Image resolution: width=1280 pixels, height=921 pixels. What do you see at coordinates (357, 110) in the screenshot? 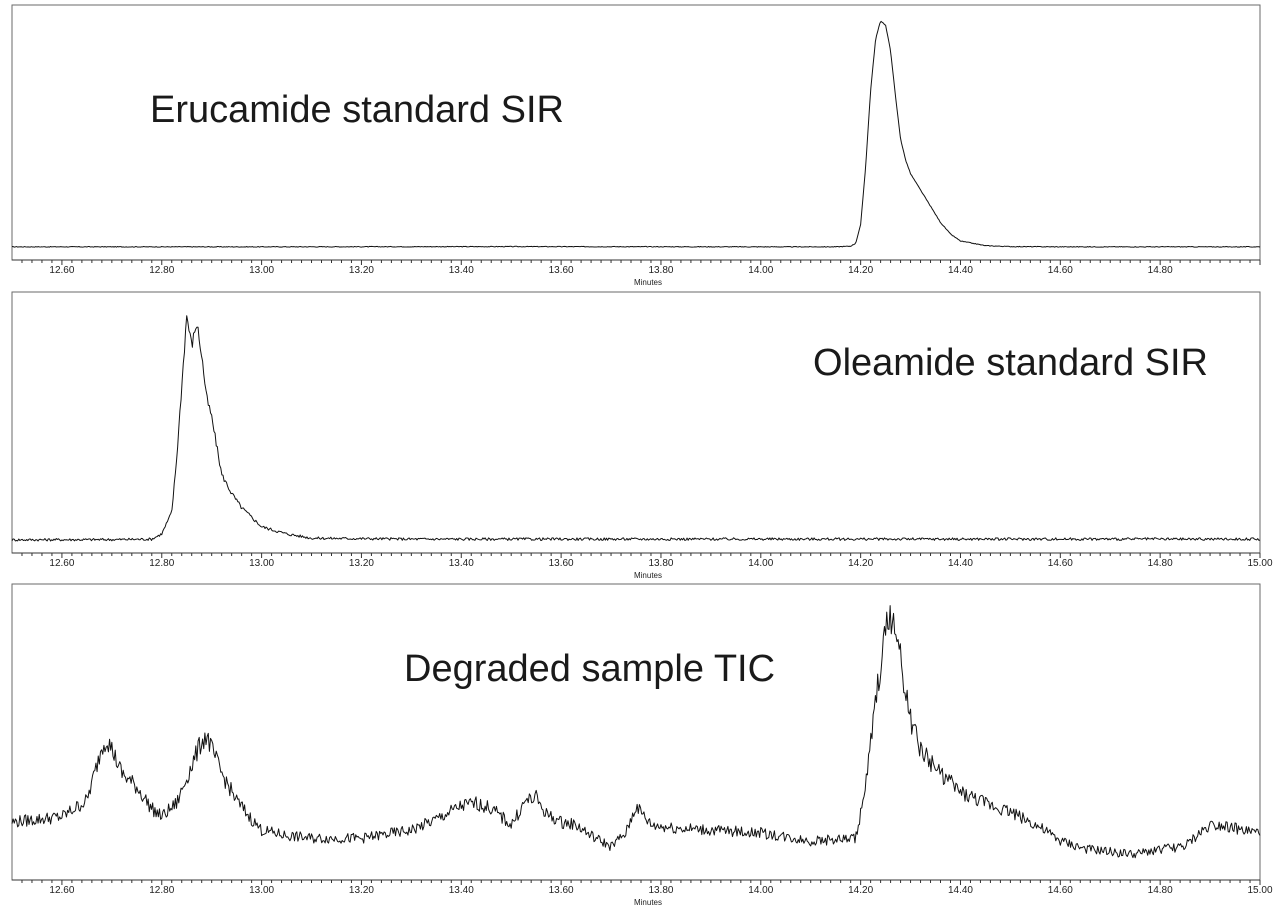
I see `chart-title: Erucamide standard SIR` at bounding box center [357, 110].